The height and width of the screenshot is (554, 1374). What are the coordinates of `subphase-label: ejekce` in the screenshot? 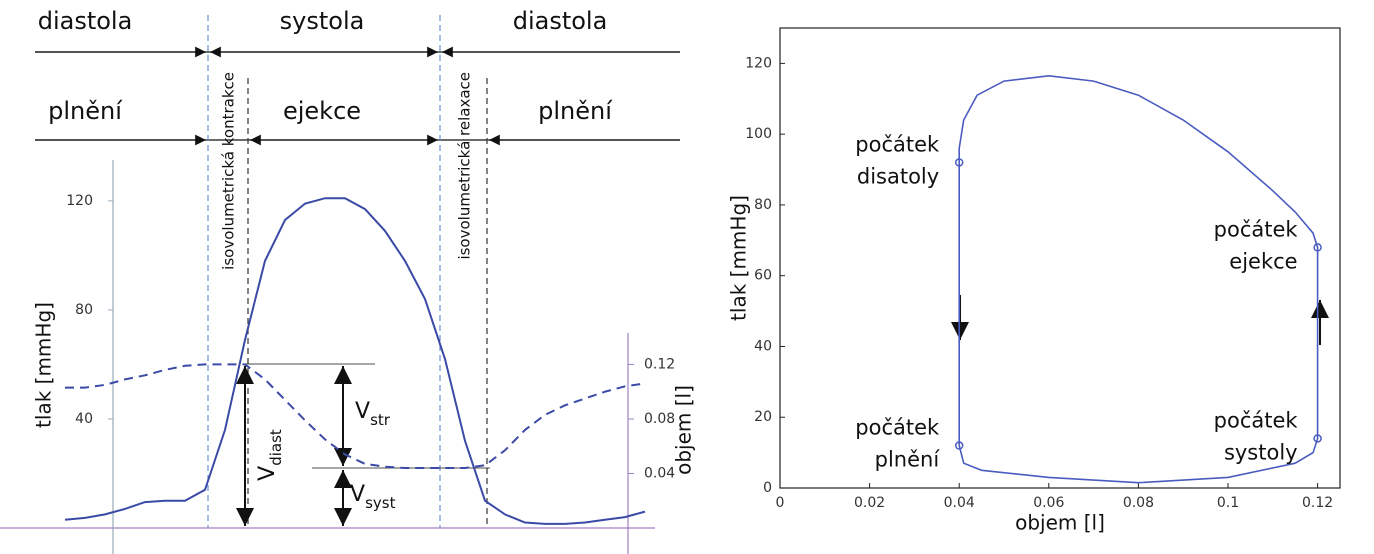 It's located at (322, 111).